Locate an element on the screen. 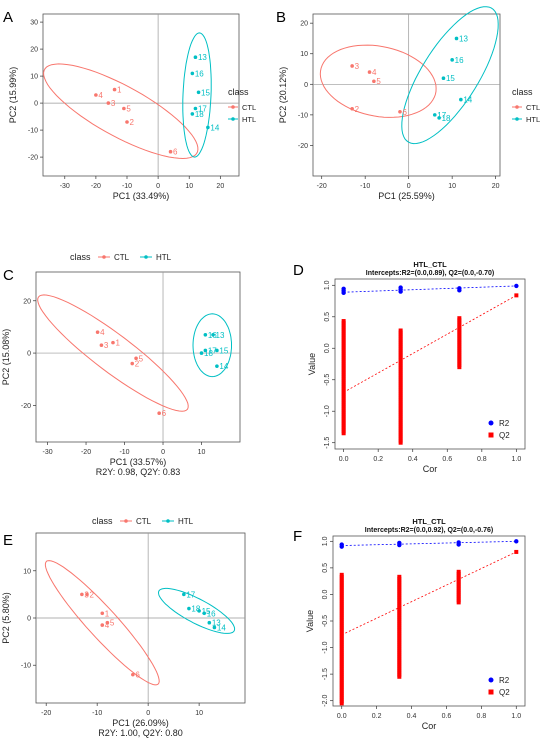  point-label: 4 is located at coordinates (374, 72).